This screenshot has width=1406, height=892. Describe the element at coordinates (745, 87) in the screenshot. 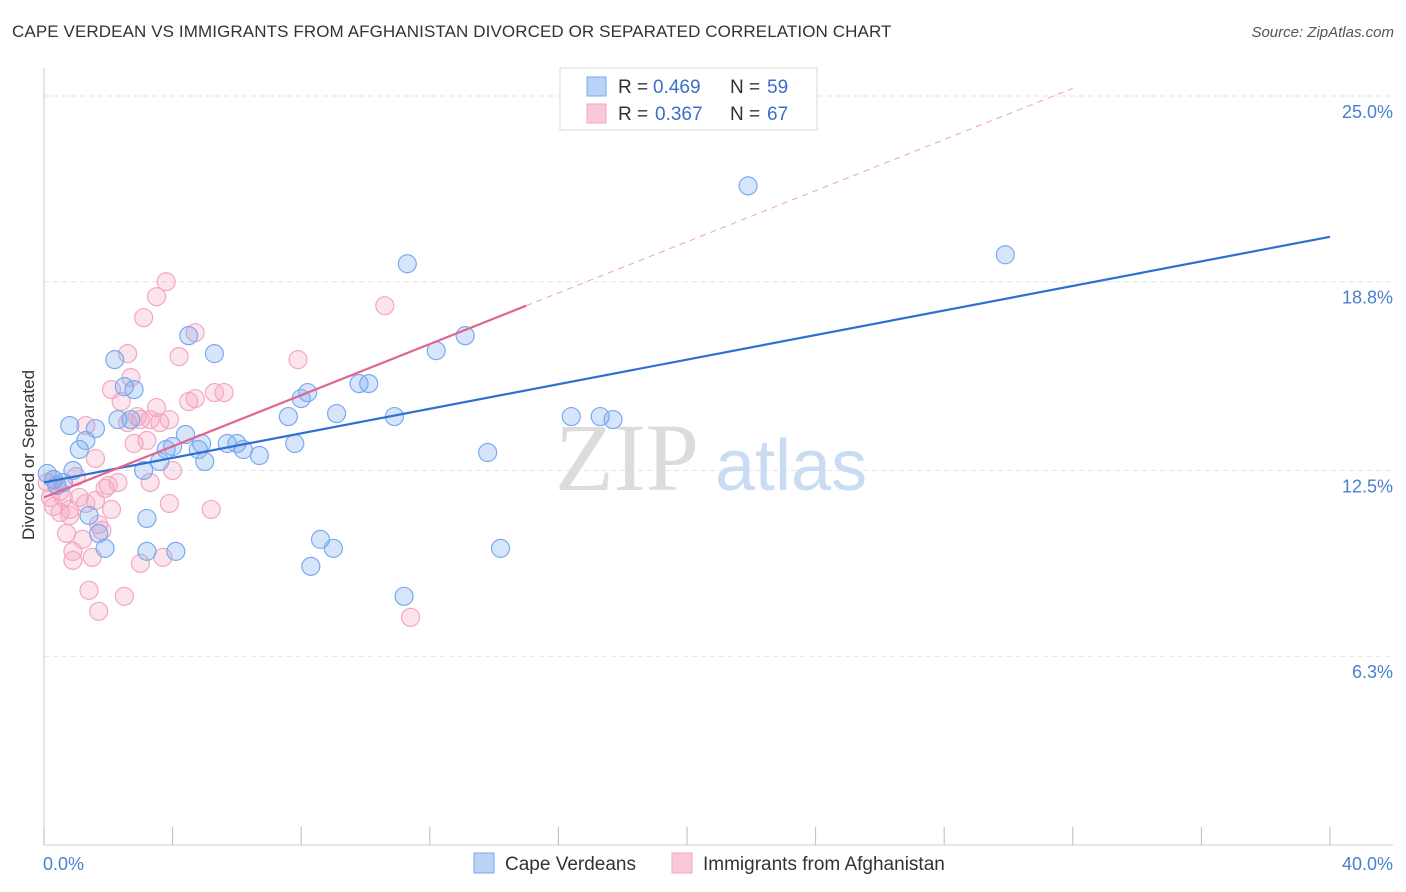

I see `legend-n-label-blue: N =` at that location.